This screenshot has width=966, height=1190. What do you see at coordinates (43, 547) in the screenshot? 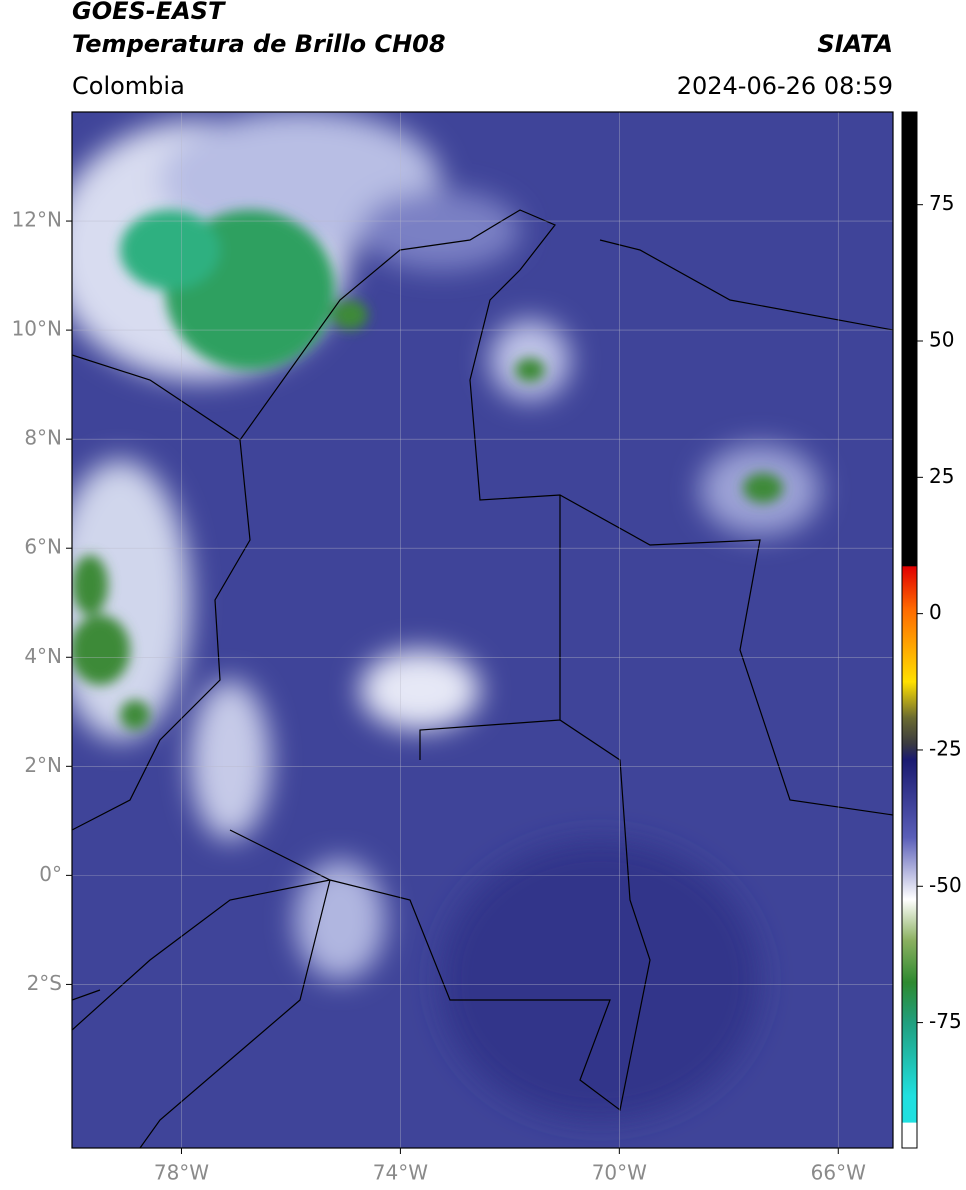
I see `lat-tick-label: 6°N` at bounding box center [43, 547].